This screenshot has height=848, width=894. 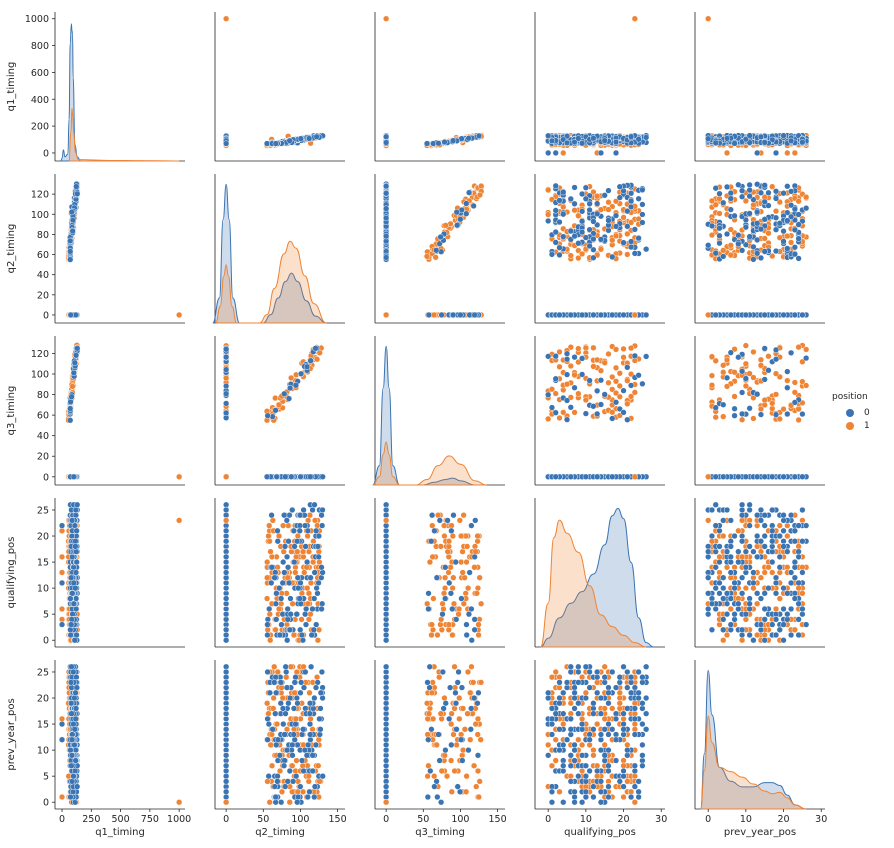 I want to click on y-tick-label: 80, so click(x=43, y=235).